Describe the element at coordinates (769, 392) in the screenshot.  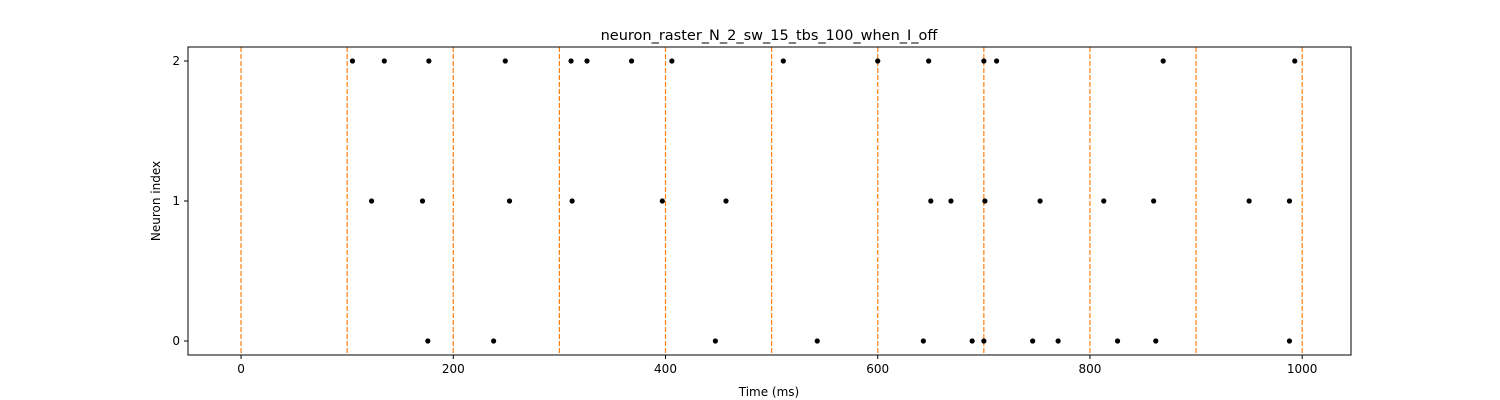
I see `x-axis-label: Time (ms)` at that location.